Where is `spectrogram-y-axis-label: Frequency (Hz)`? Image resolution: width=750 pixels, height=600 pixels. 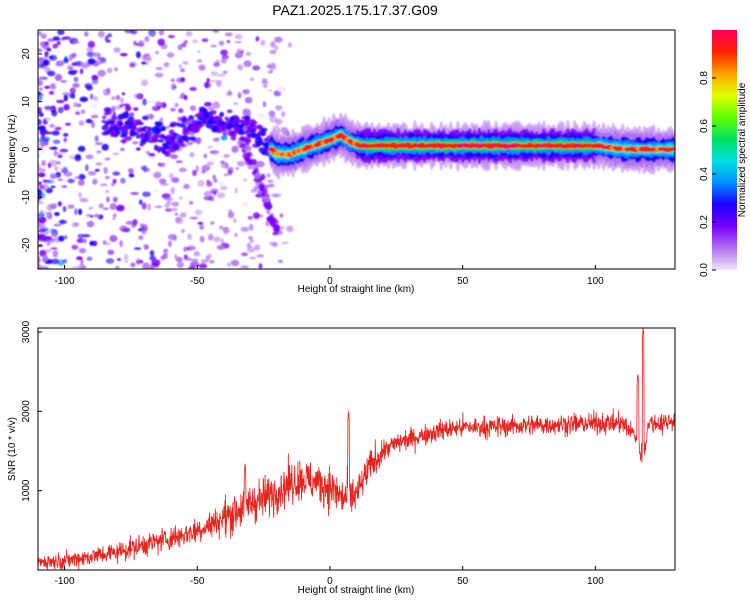 spectrogram-y-axis-label: Frequency (Hz) is located at coordinates (12, 149).